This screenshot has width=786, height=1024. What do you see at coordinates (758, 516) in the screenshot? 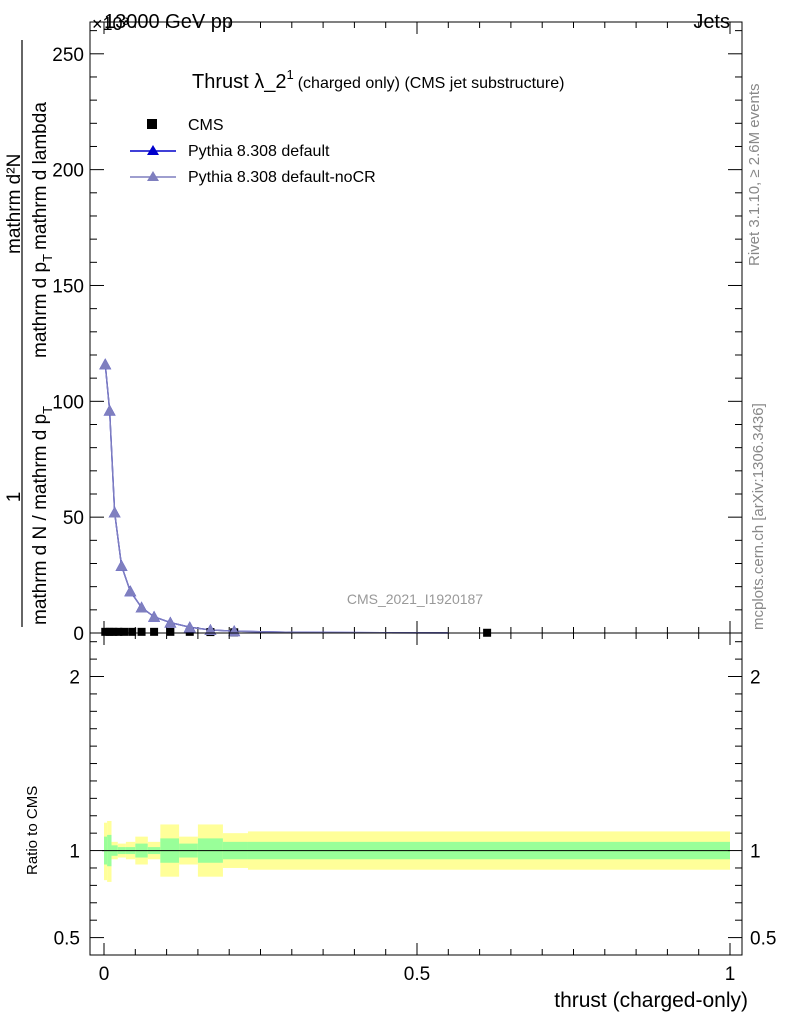
I see `mcplots-label: mcplots.cern.ch [arXiv:1306.3436]` at bounding box center [758, 516].